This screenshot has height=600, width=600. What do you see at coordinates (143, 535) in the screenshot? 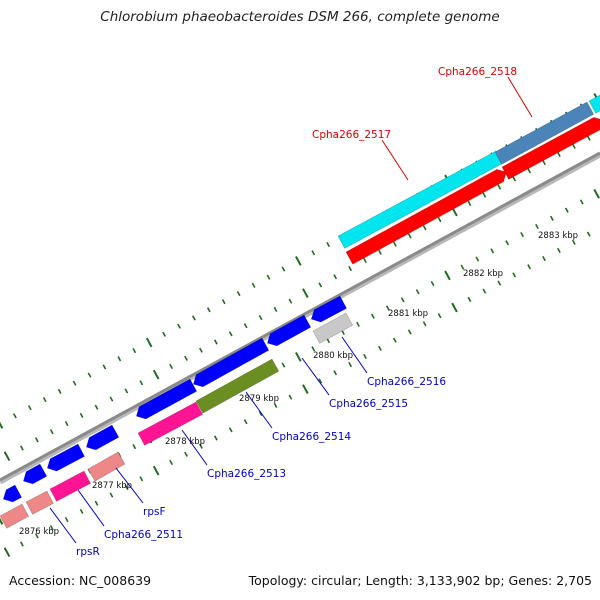
I see `gene-label: Cpha266_2511` at bounding box center [143, 535].